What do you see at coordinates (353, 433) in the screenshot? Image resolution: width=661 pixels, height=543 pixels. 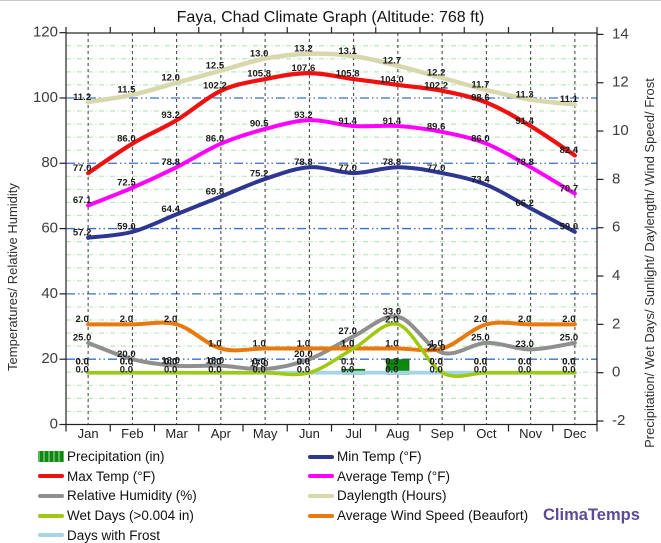 I see `month-label: Jul` at bounding box center [353, 433].